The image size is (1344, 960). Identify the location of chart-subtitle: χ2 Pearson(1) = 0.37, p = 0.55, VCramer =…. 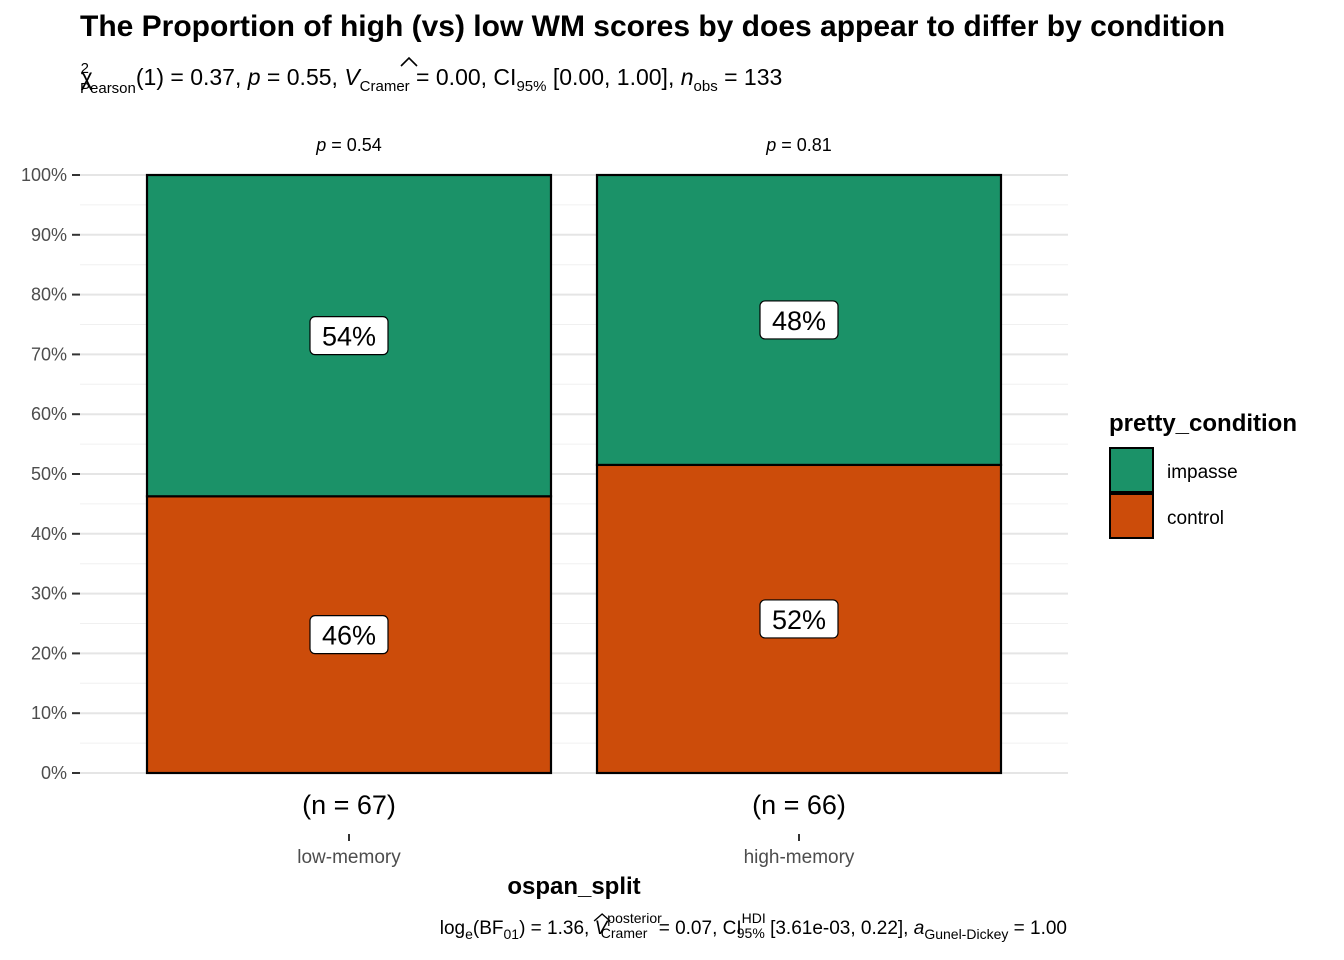
(431, 78).